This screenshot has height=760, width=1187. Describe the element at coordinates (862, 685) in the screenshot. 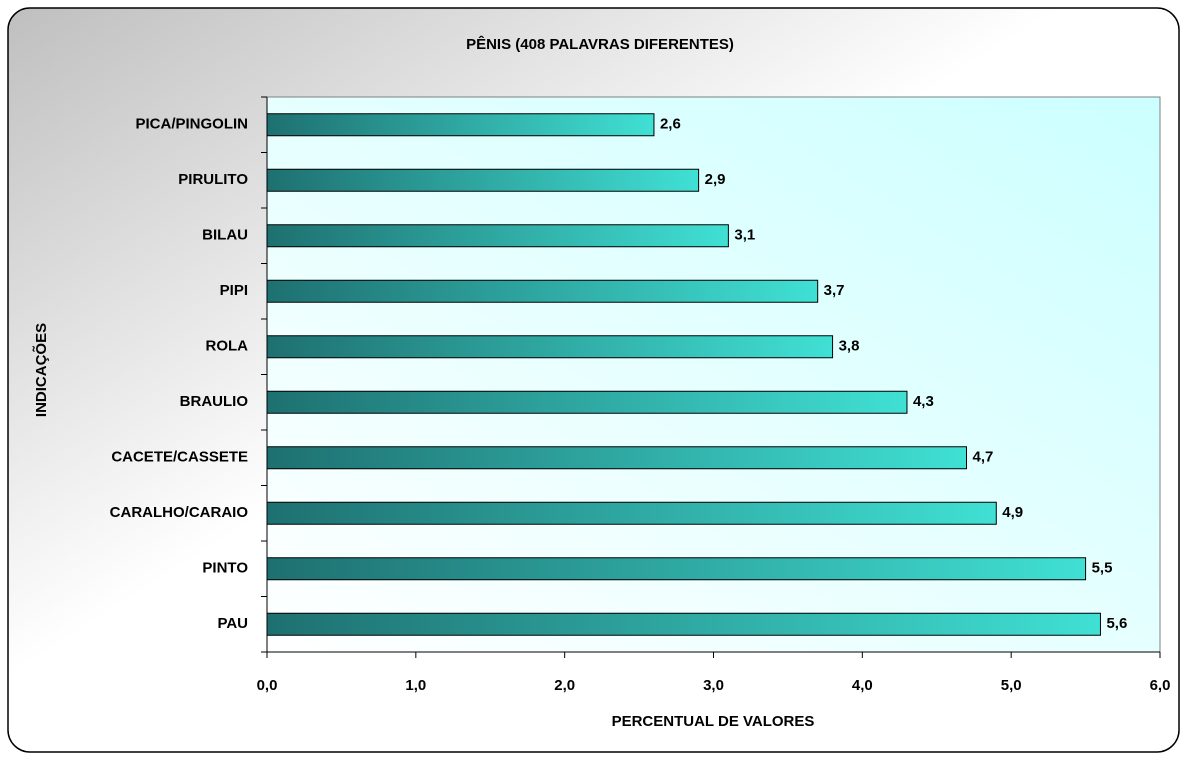

I see `x-tick-label: 4,0` at that location.